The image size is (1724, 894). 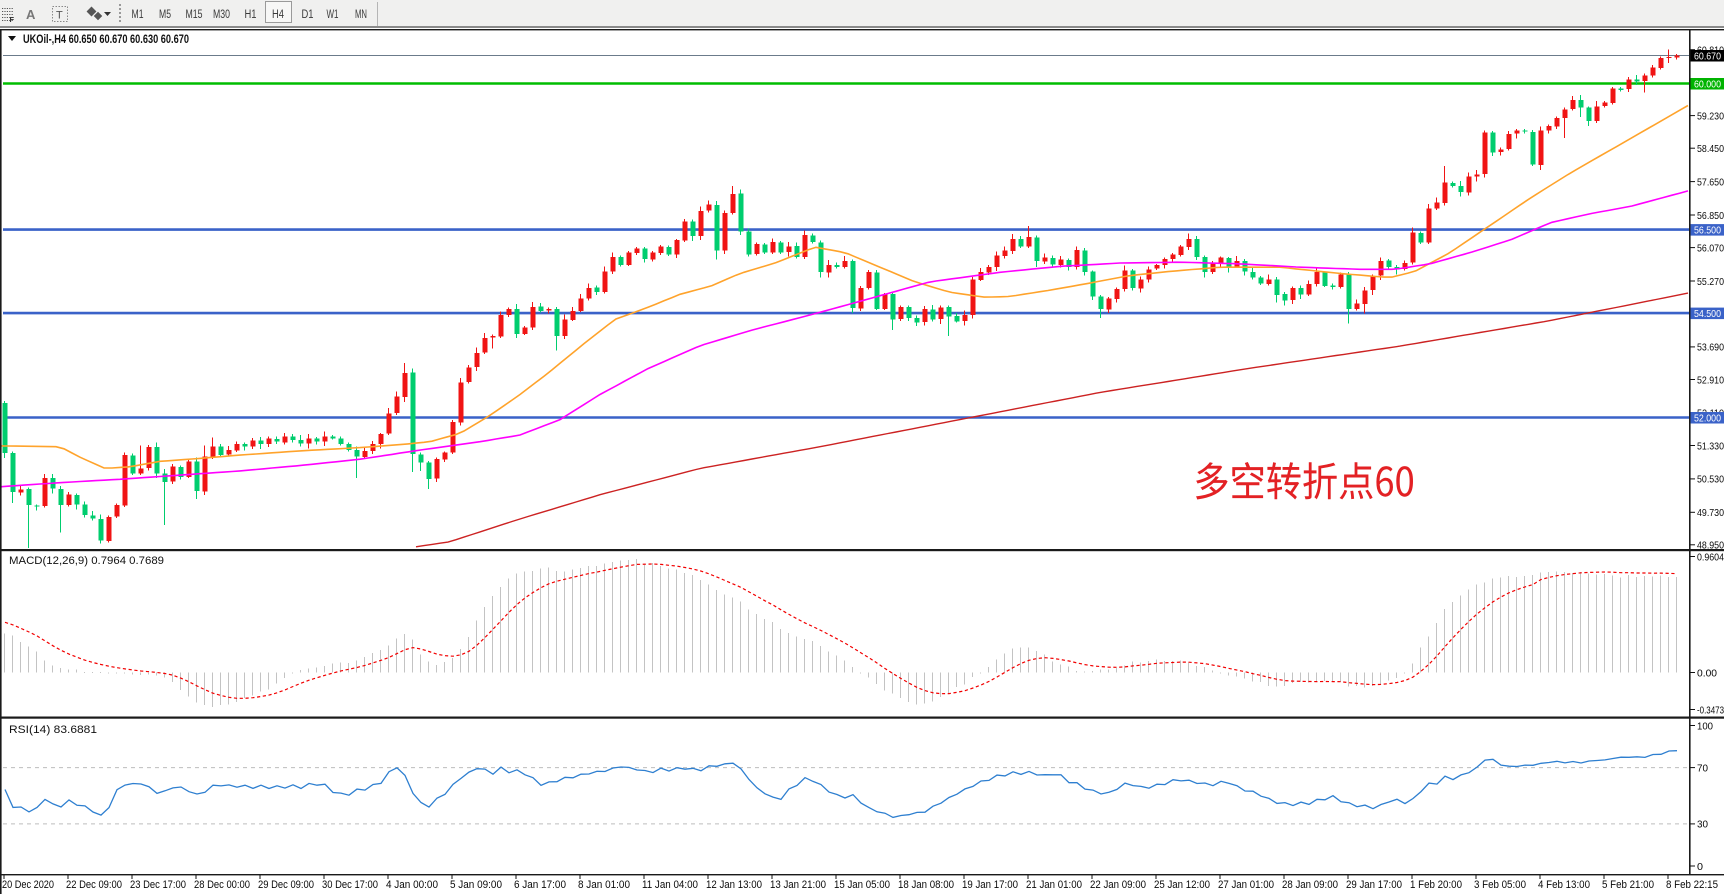 What do you see at coordinates (1710, 513) in the screenshot?
I see `svg-text: 49.730` at bounding box center [1710, 513].